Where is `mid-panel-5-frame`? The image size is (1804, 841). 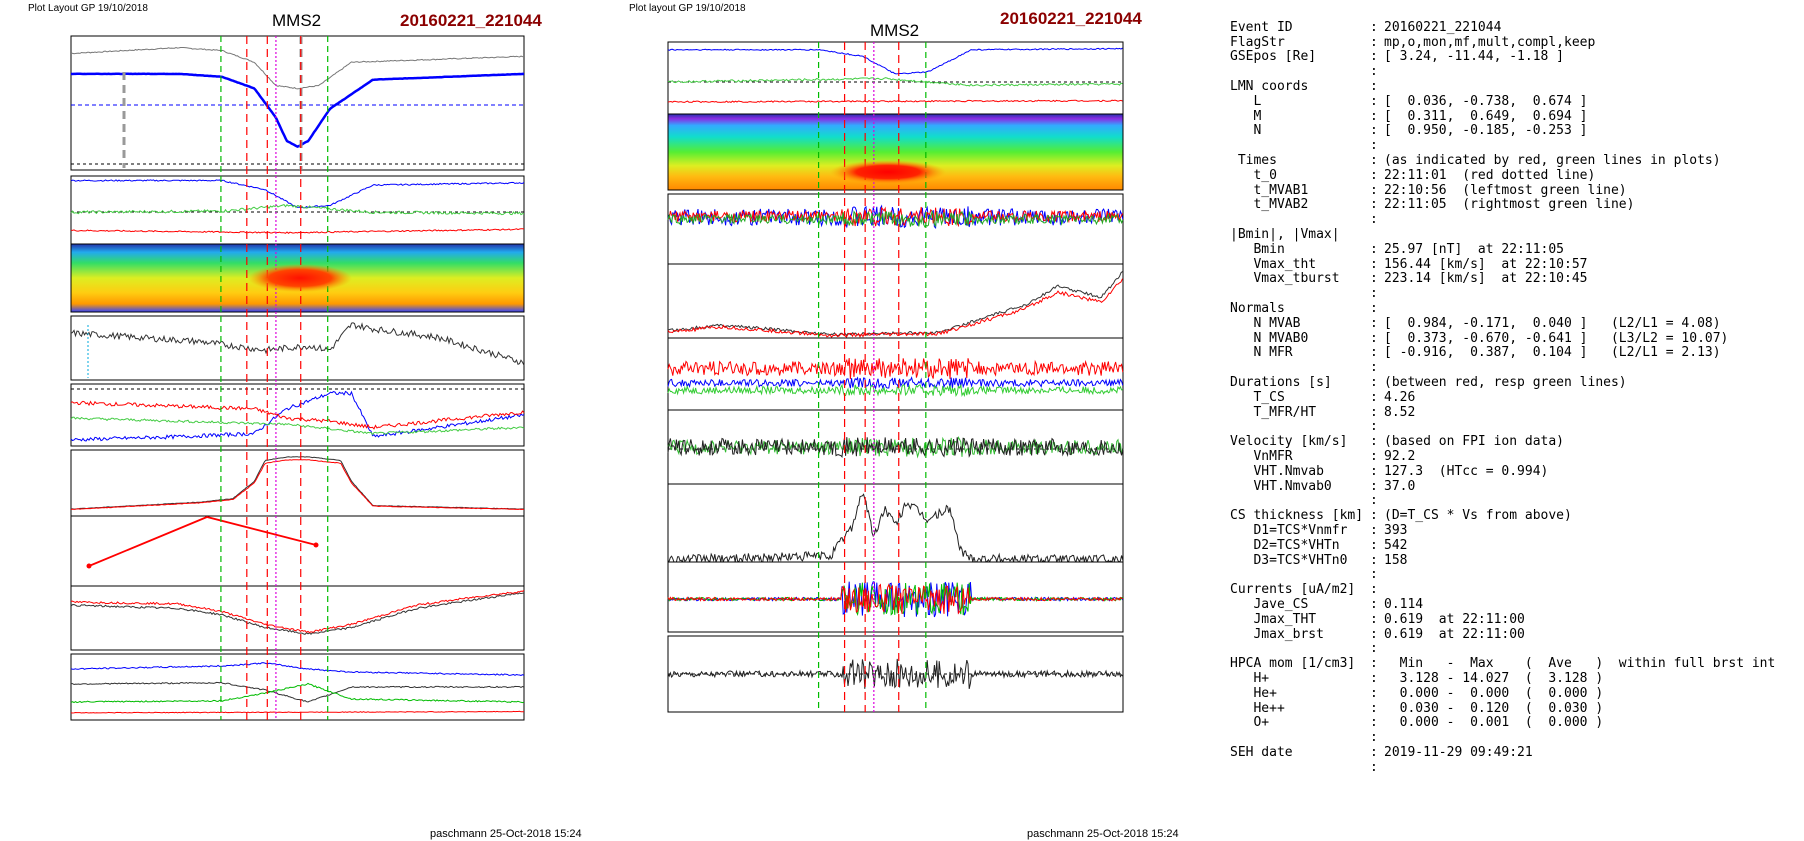 mid-panel-5-frame is located at coordinates (895, 374).